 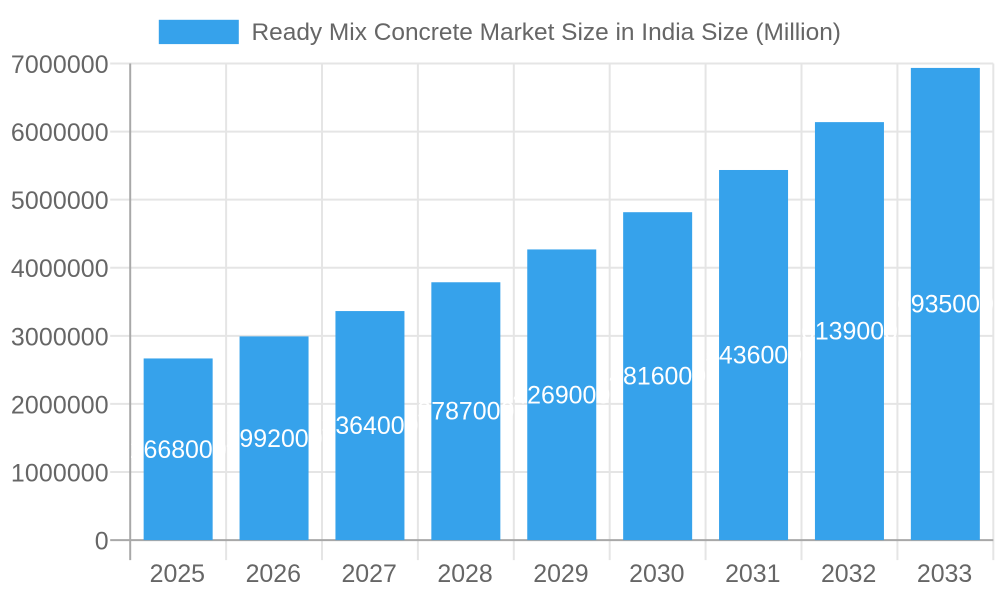 What do you see at coordinates (60, 65) in the screenshot?
I see `svg-text: 7000000` at bounding box center [60, 65].